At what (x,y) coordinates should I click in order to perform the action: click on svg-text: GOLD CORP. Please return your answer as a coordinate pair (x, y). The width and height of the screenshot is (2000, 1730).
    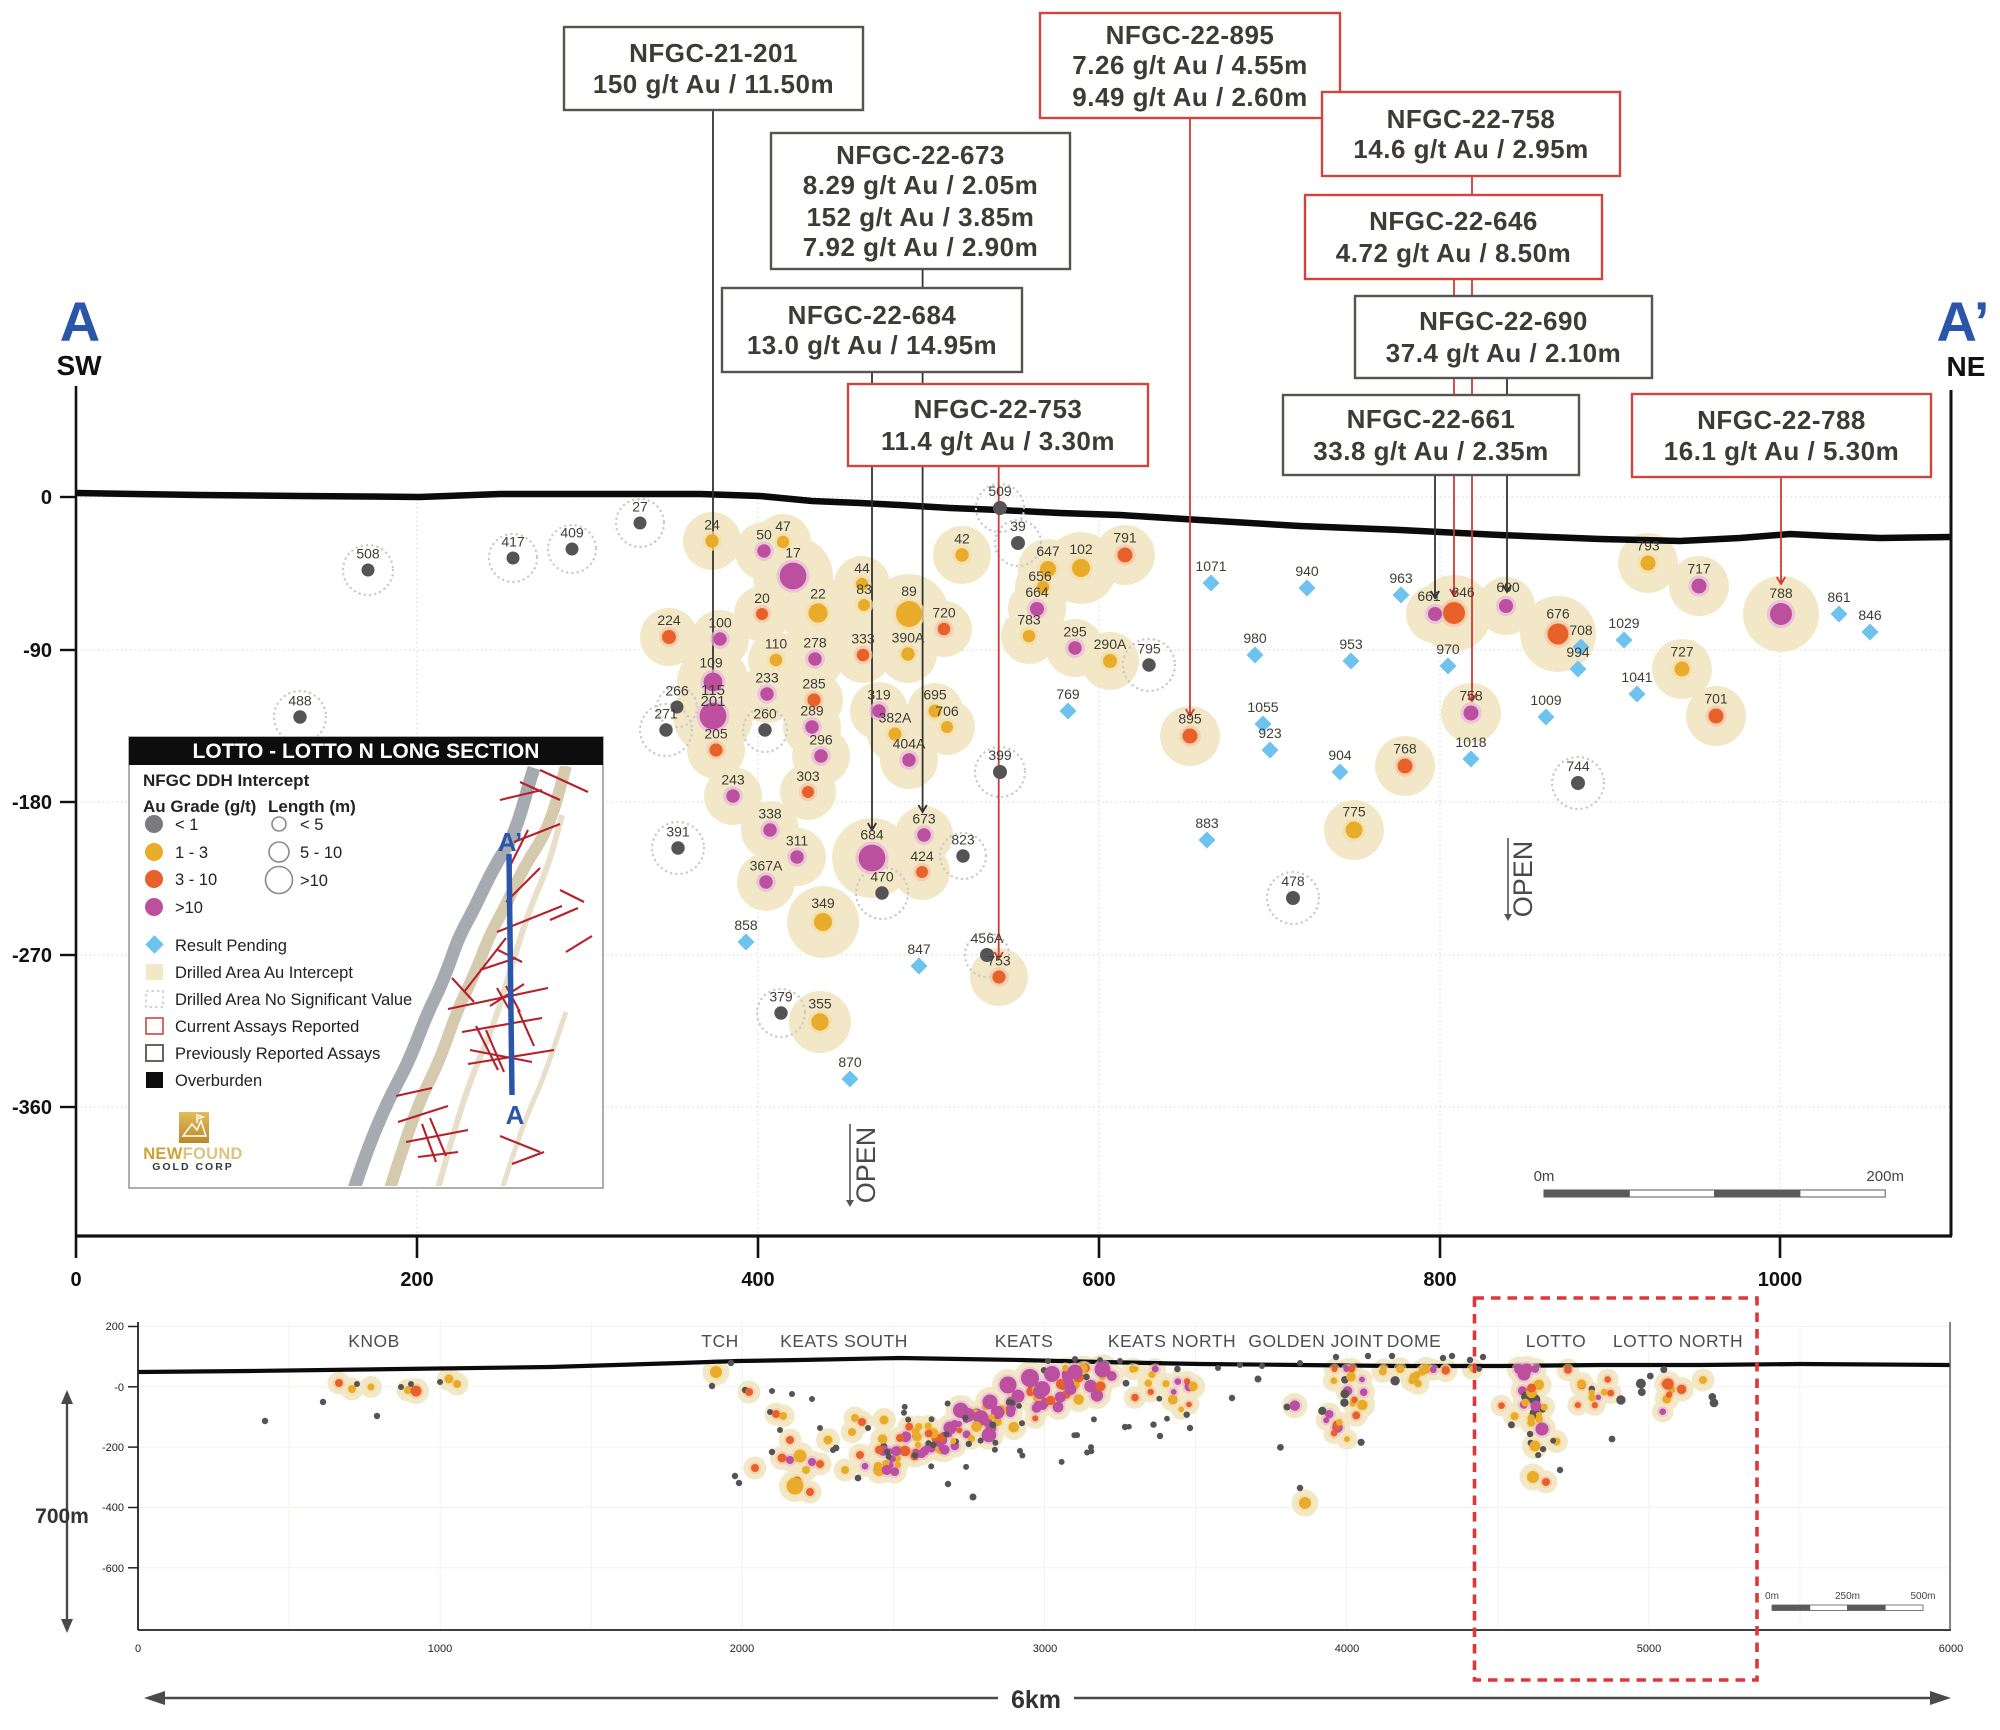
    Looking at the image, I should click on (193, 1167).